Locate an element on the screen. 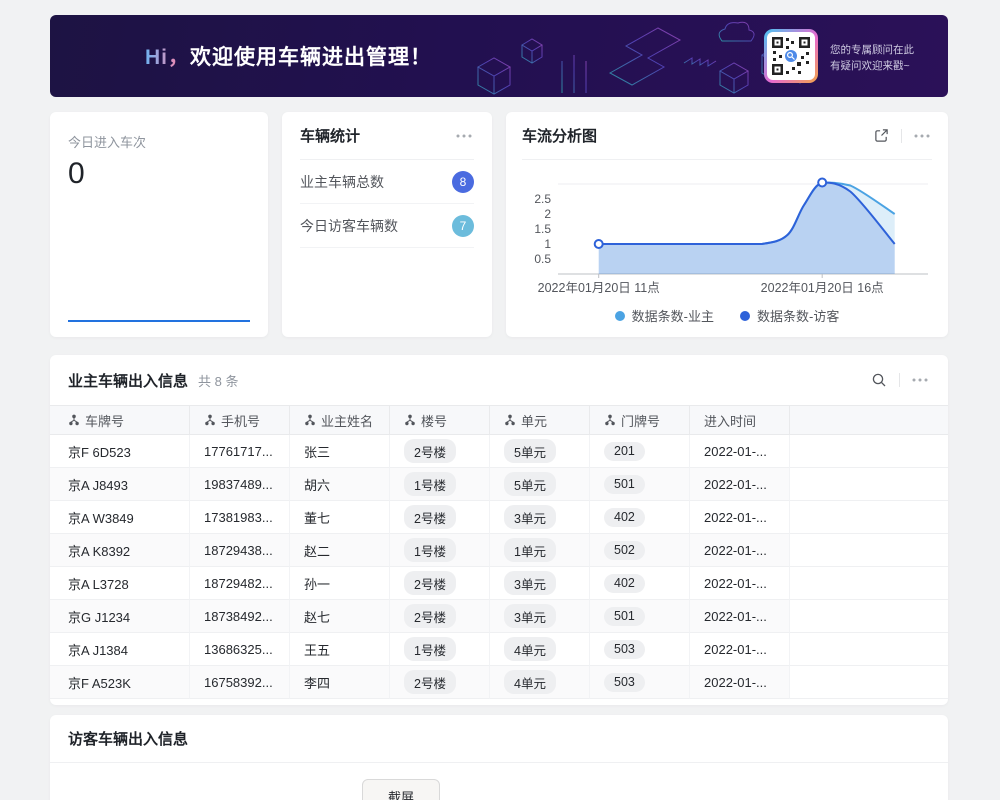  table-cell: 3单元 is located at coordinates (540, 616).